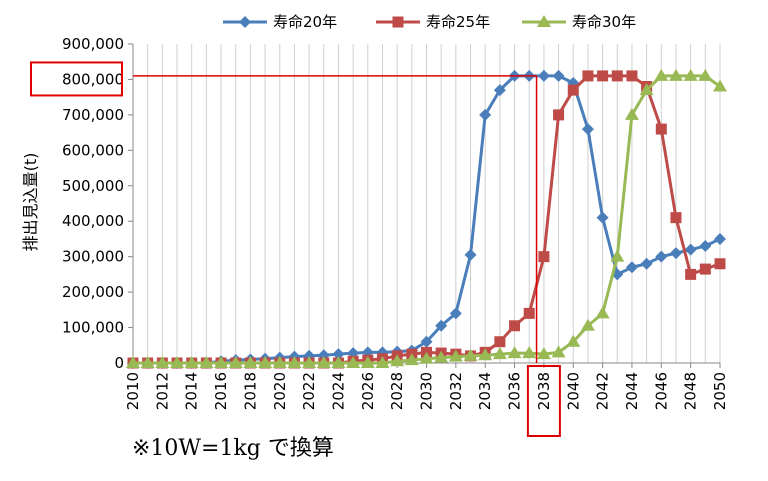 This screenshot has height=481, width=768. What do you see at coordinates (93, 79) in the screenshot?
I see `y-tick-label: 800,000` at bounding box center [93, 79].